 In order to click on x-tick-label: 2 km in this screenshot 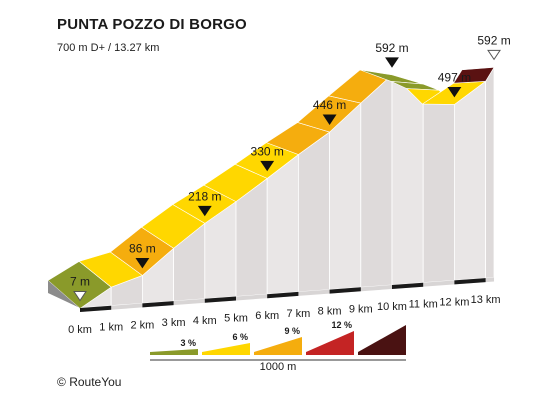, I will do `click(142, 325)`.